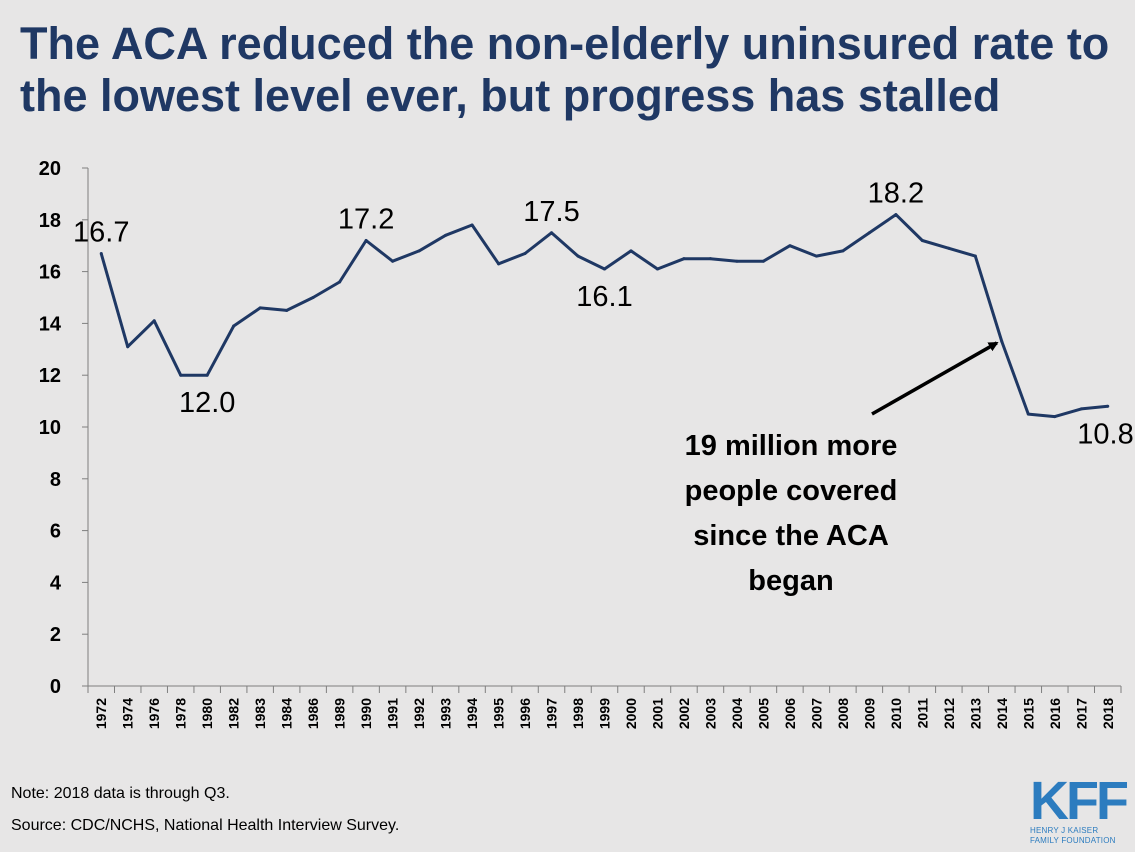  What do you see at coordinates (55, 532) in the screenshot?
I see `y-tick-label: 6` at bounding box center [55, 532].